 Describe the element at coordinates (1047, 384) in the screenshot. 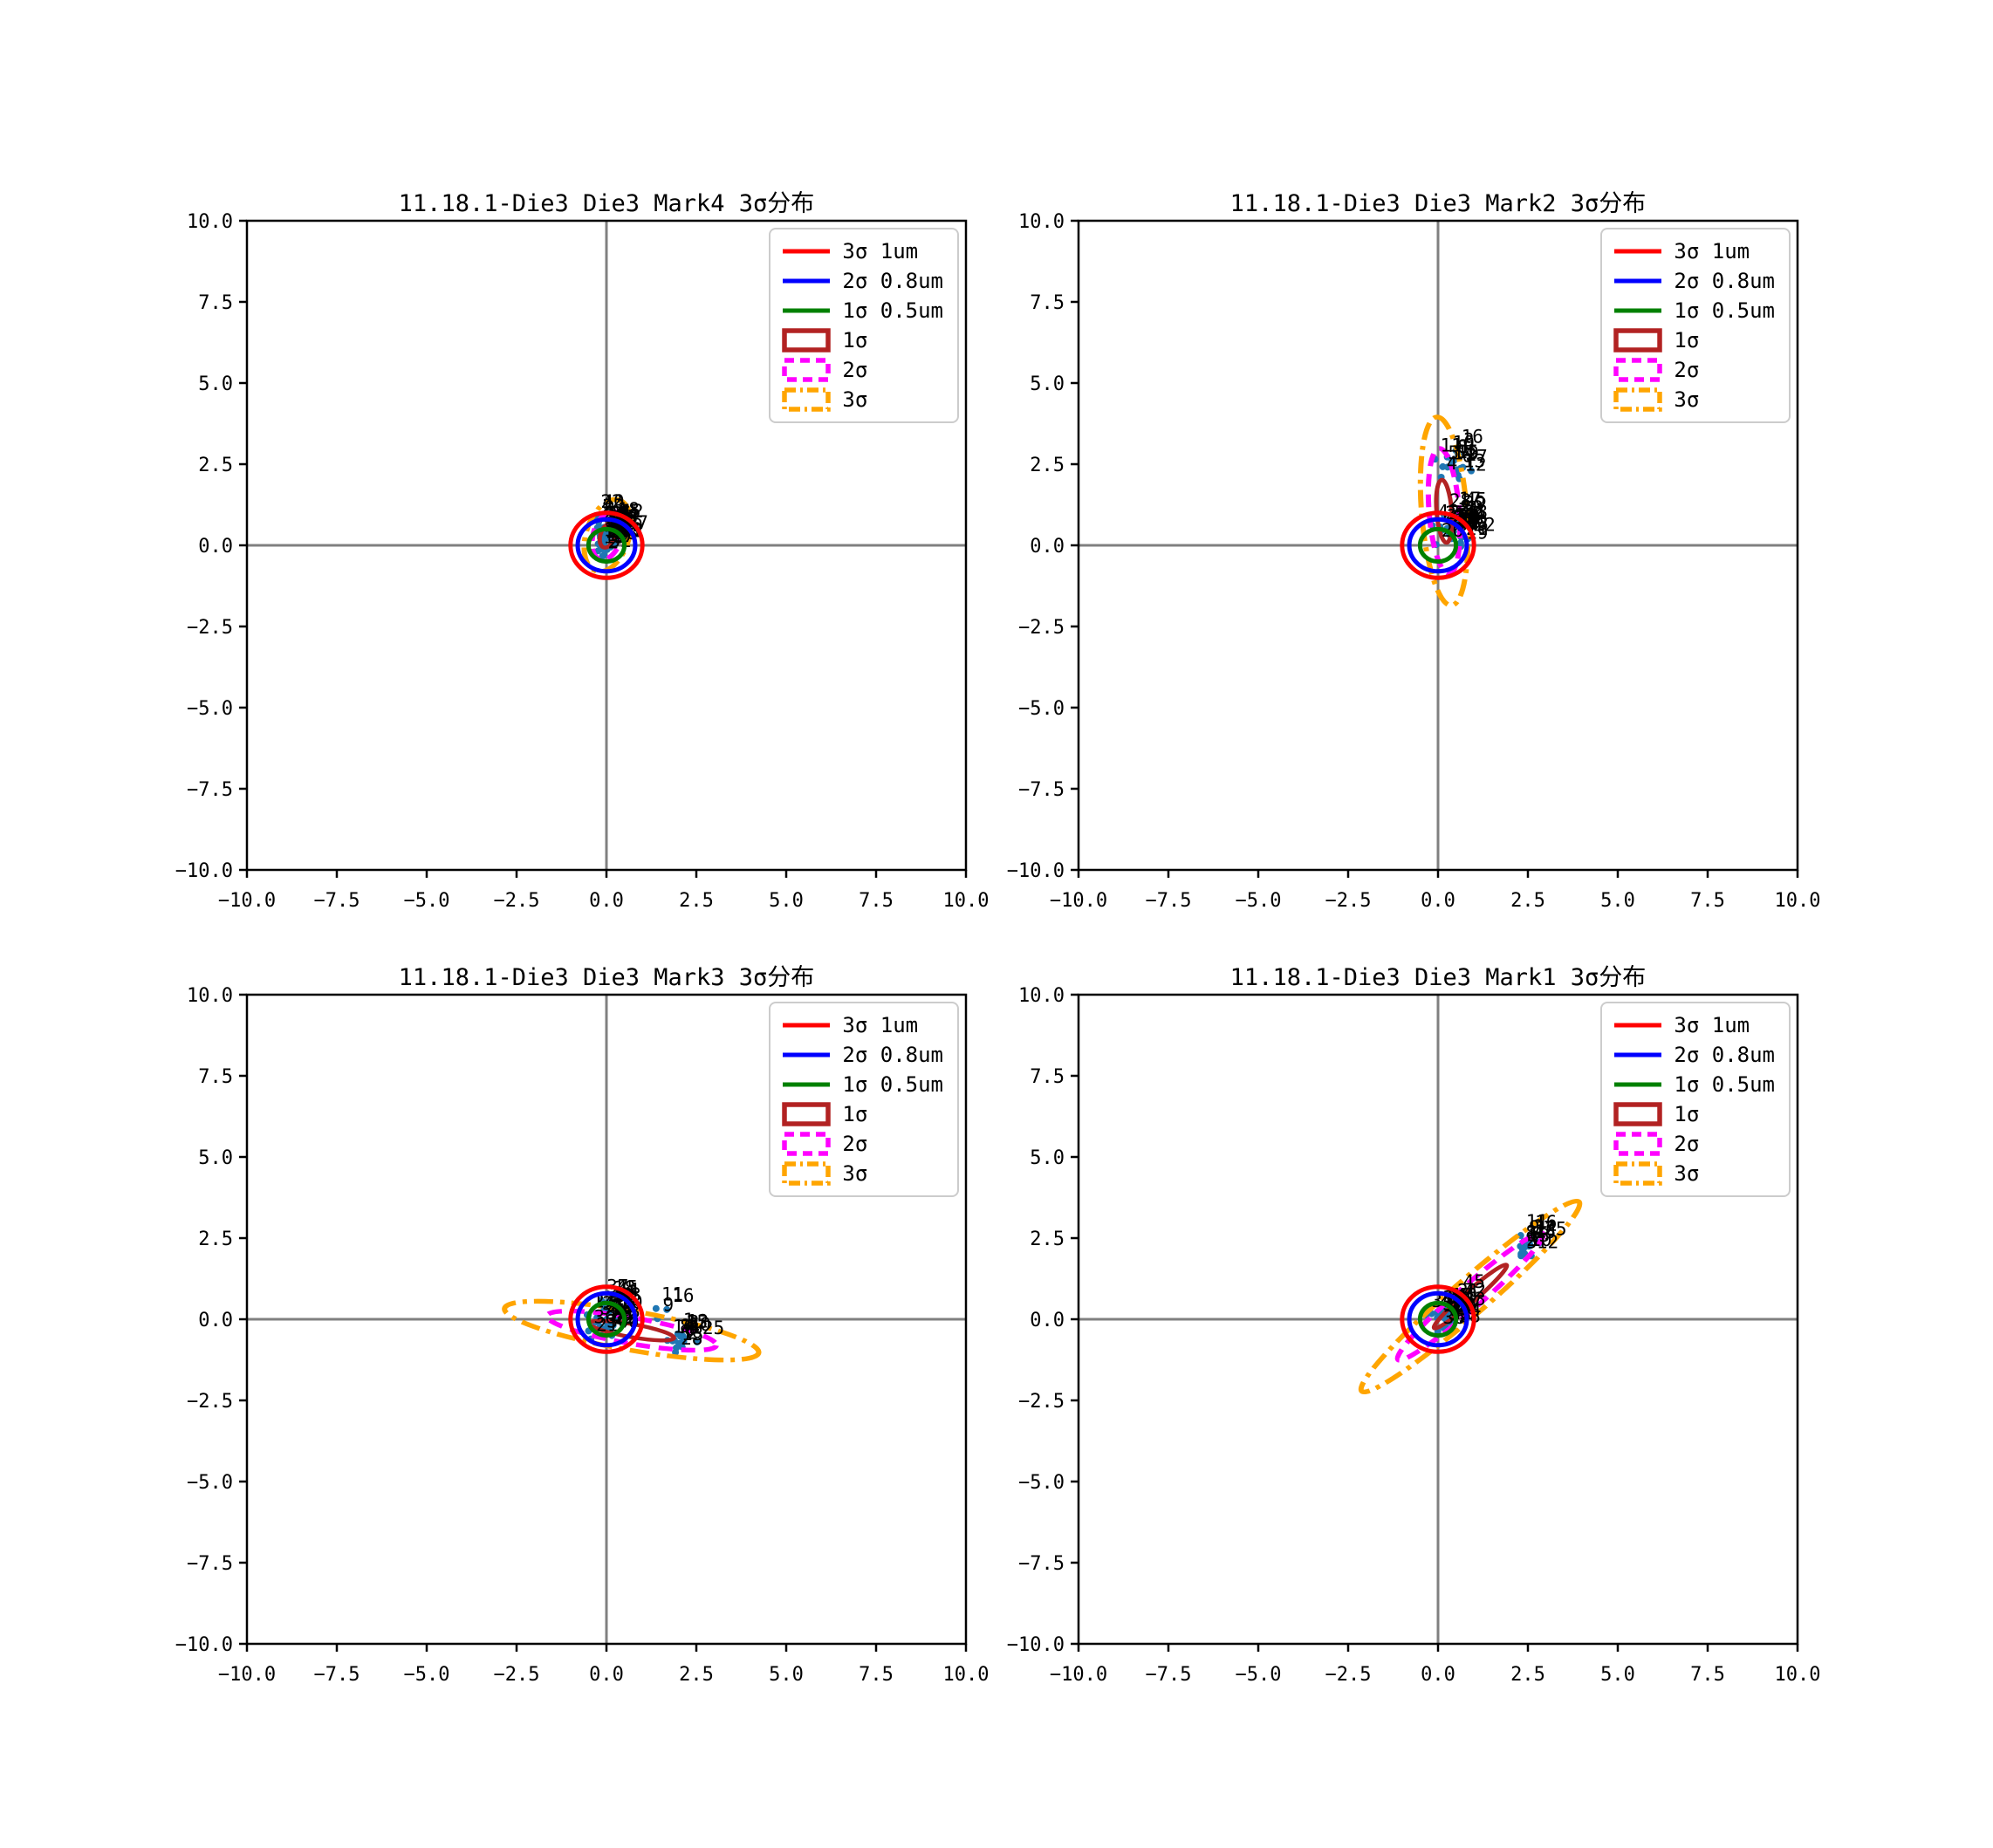

I see `y-tick-label: 5.0` at that location.